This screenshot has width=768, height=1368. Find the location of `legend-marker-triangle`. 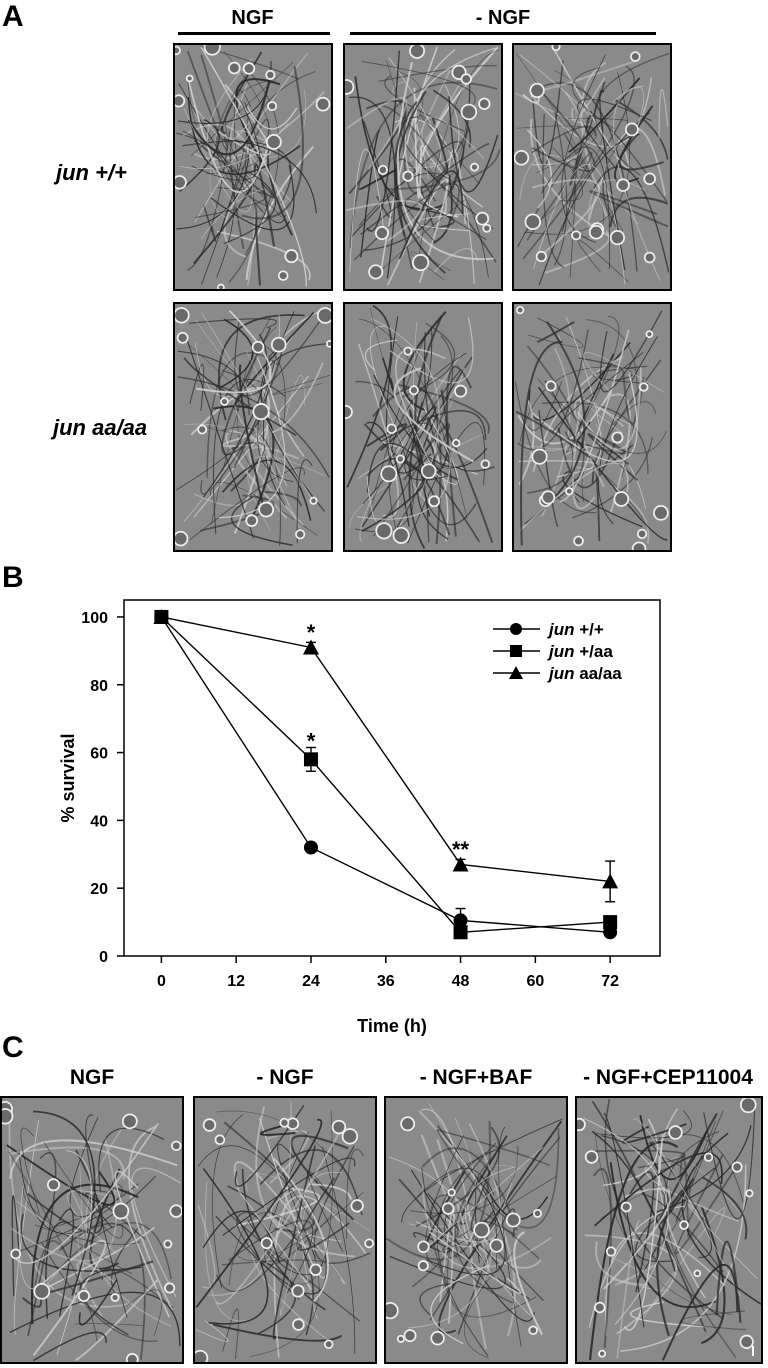

legend-marker-triangle is located at coordinates (516, 672).